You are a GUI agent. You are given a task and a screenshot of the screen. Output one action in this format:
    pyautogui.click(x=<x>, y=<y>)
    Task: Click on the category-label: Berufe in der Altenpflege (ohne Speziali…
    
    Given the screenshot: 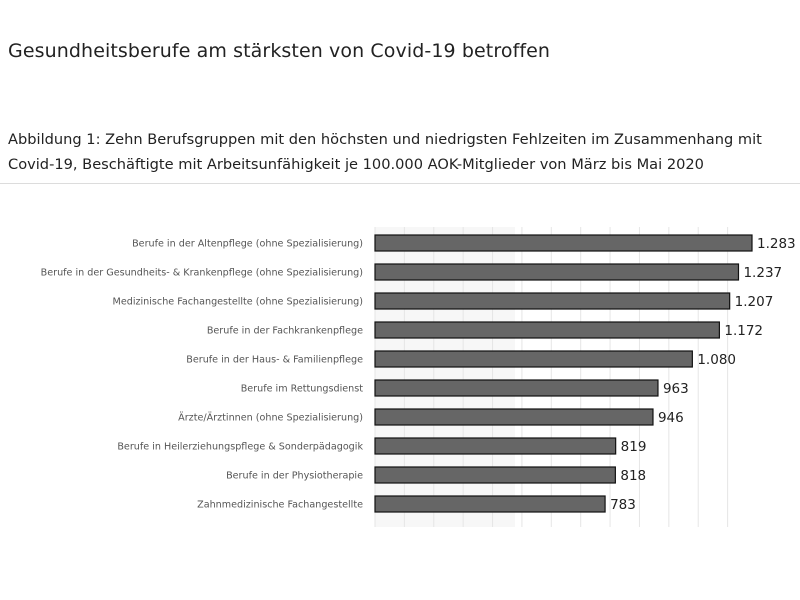 What is the action you would take?
    pyautogui.click(x=247, y=244)
    